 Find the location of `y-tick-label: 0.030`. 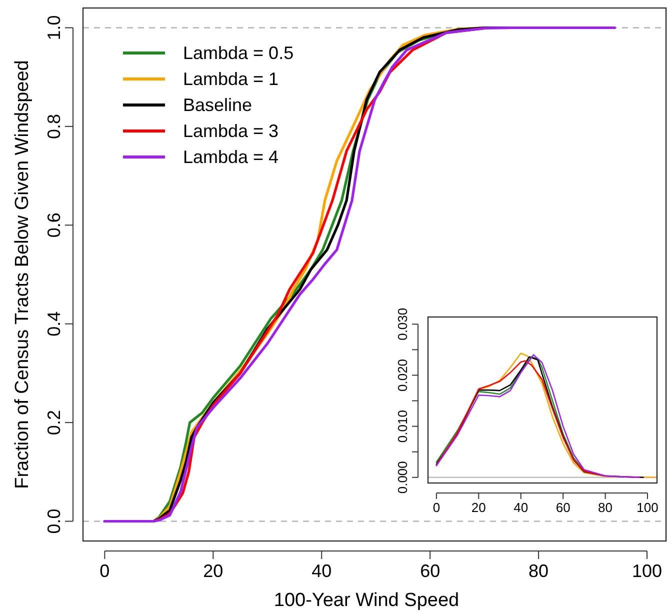

y-tick-label: 0.030 is located at coordinates (402, 324).